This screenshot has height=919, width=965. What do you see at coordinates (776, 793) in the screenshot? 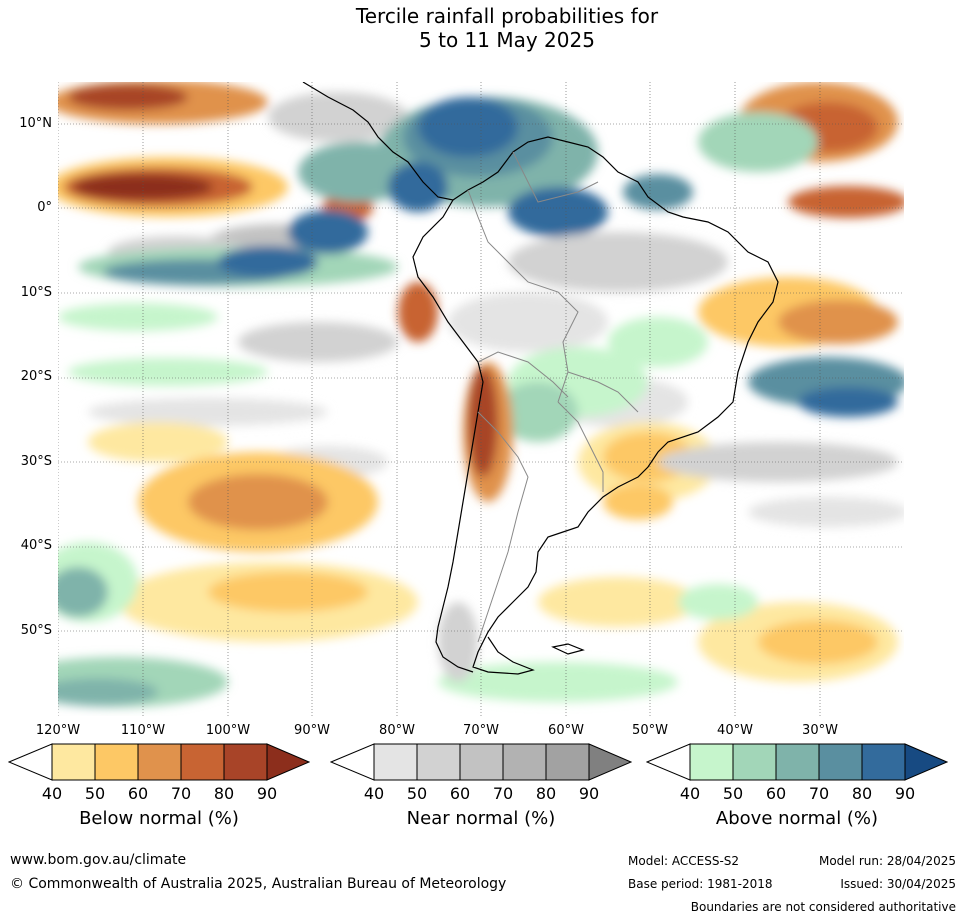
I see `cbar-above-tick-60: 60` at bounding box center [776, 793].